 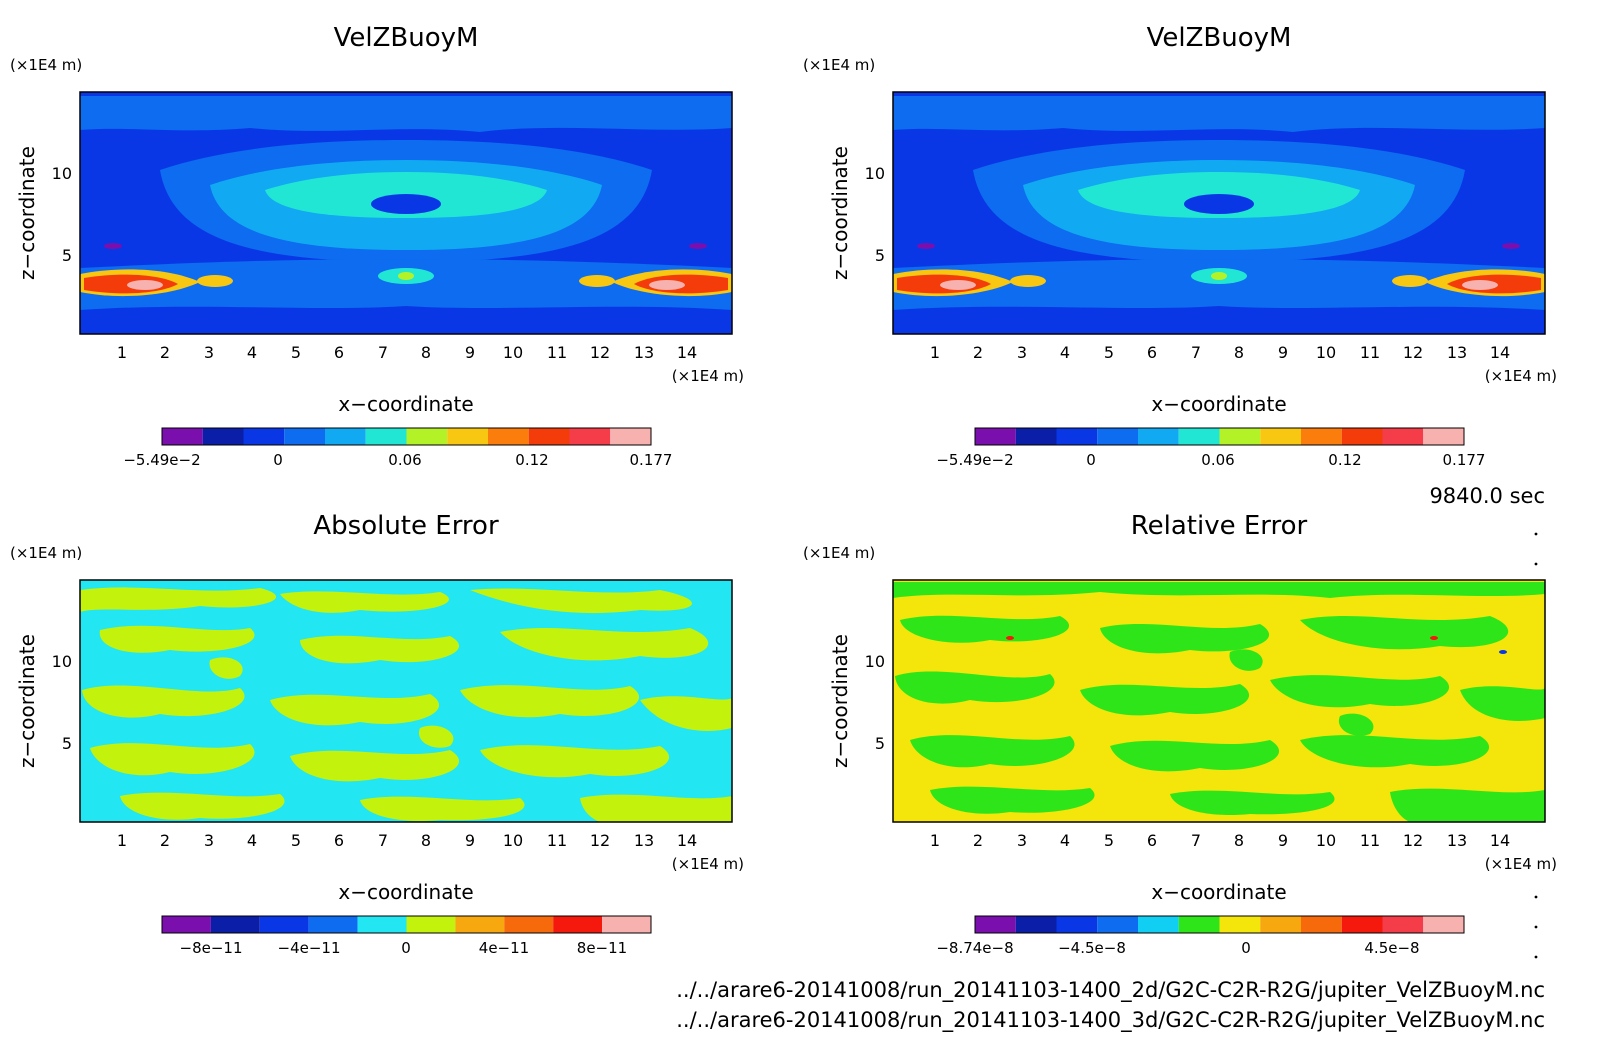 What do you see at coordinates (406, 276) in the screenshot?
I see `contour-center-green` at bounding box center [406, 276].